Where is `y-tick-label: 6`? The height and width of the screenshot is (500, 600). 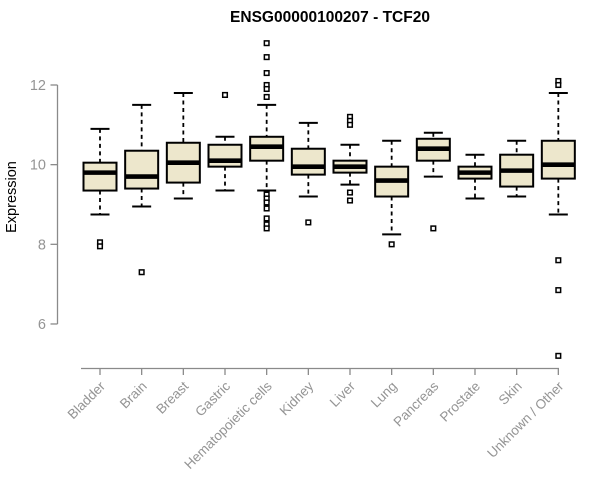 y-tick-label: 6 is located at coordinates (42, 325).